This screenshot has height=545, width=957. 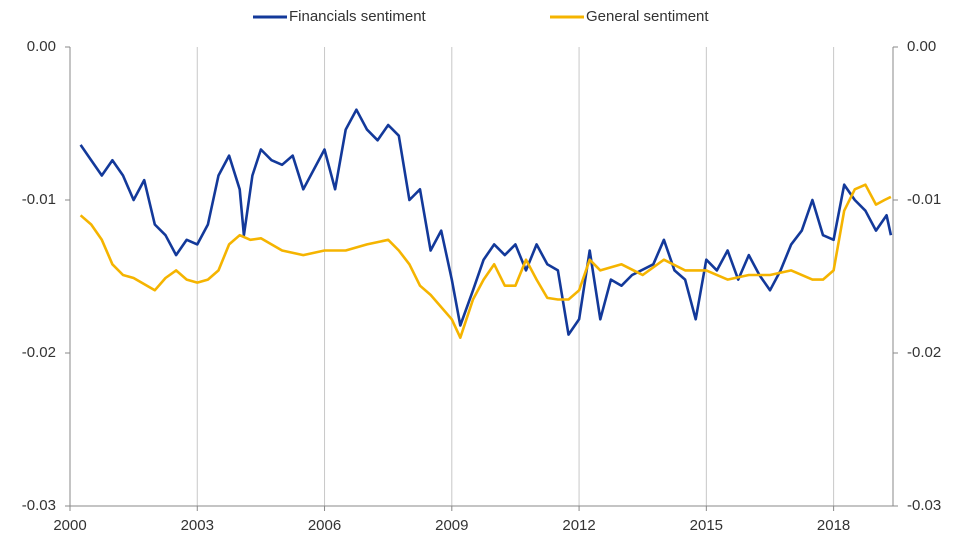 I want to click on y2-tick-label: -0.03, so click(x=924, y=505).